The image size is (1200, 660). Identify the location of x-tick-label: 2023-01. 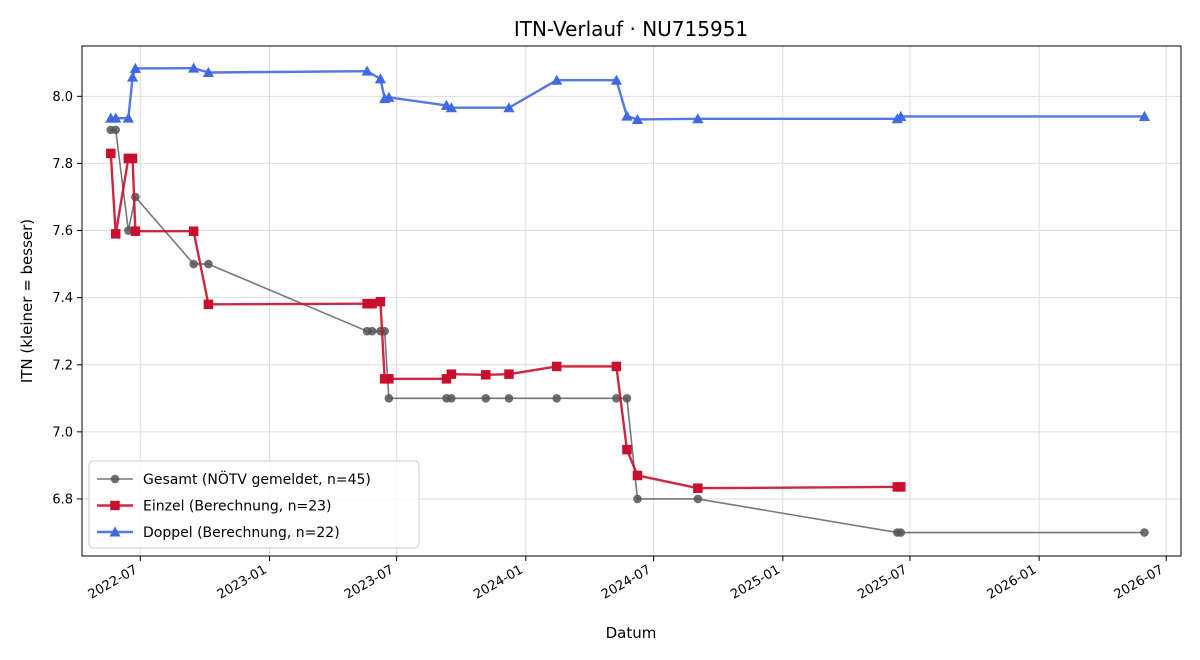
(242, 582).